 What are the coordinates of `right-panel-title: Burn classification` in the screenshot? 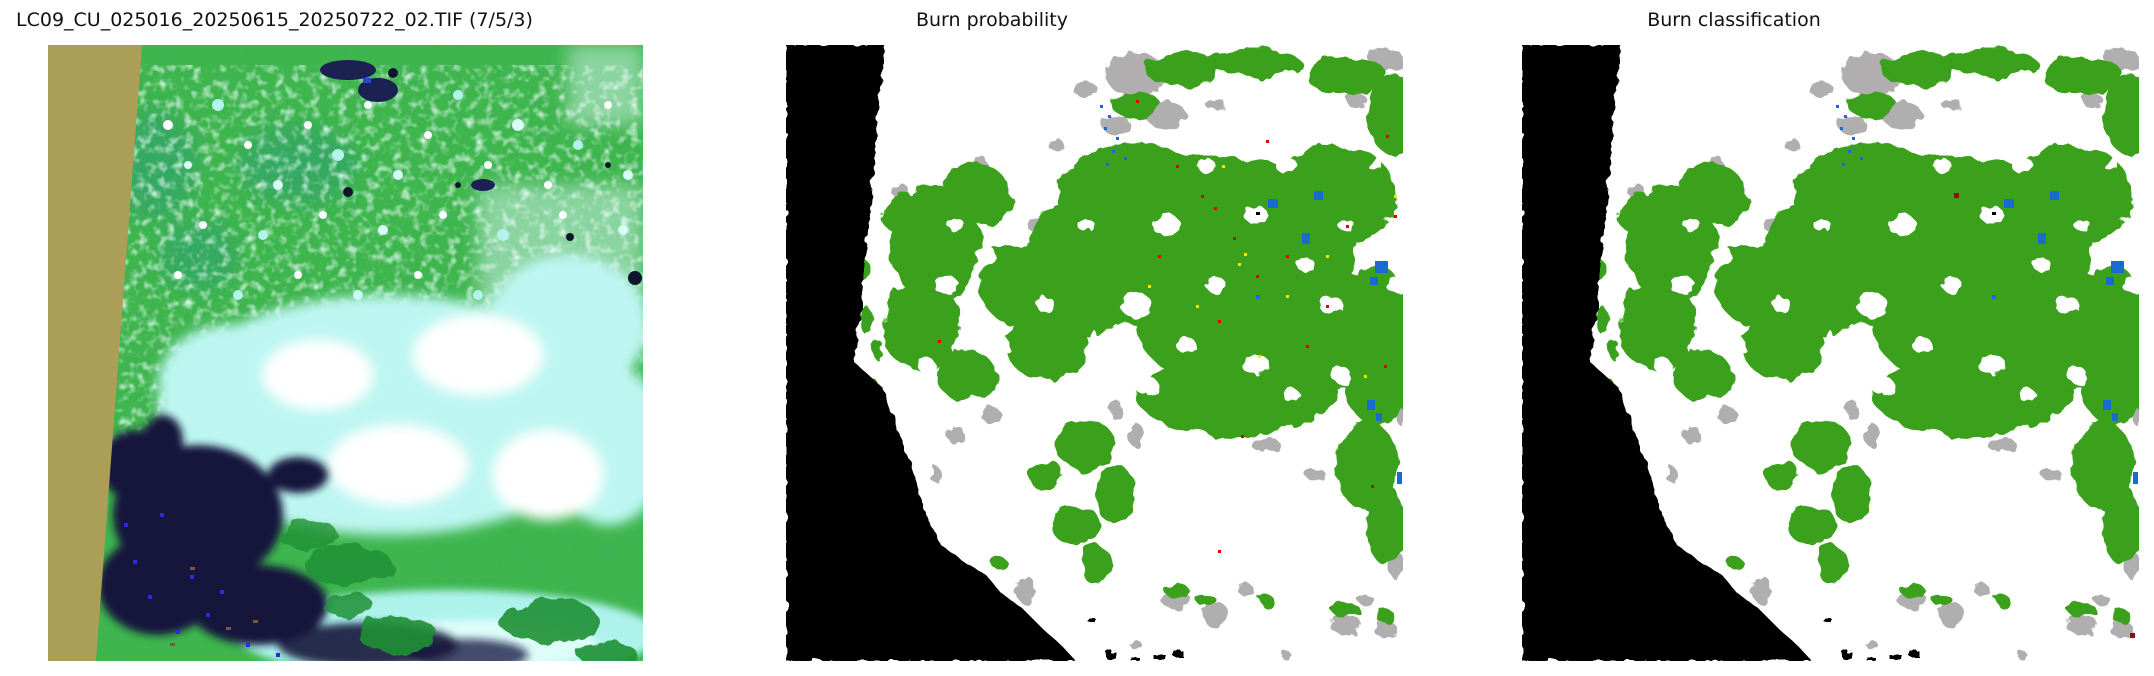 It's located at (1734, 20).